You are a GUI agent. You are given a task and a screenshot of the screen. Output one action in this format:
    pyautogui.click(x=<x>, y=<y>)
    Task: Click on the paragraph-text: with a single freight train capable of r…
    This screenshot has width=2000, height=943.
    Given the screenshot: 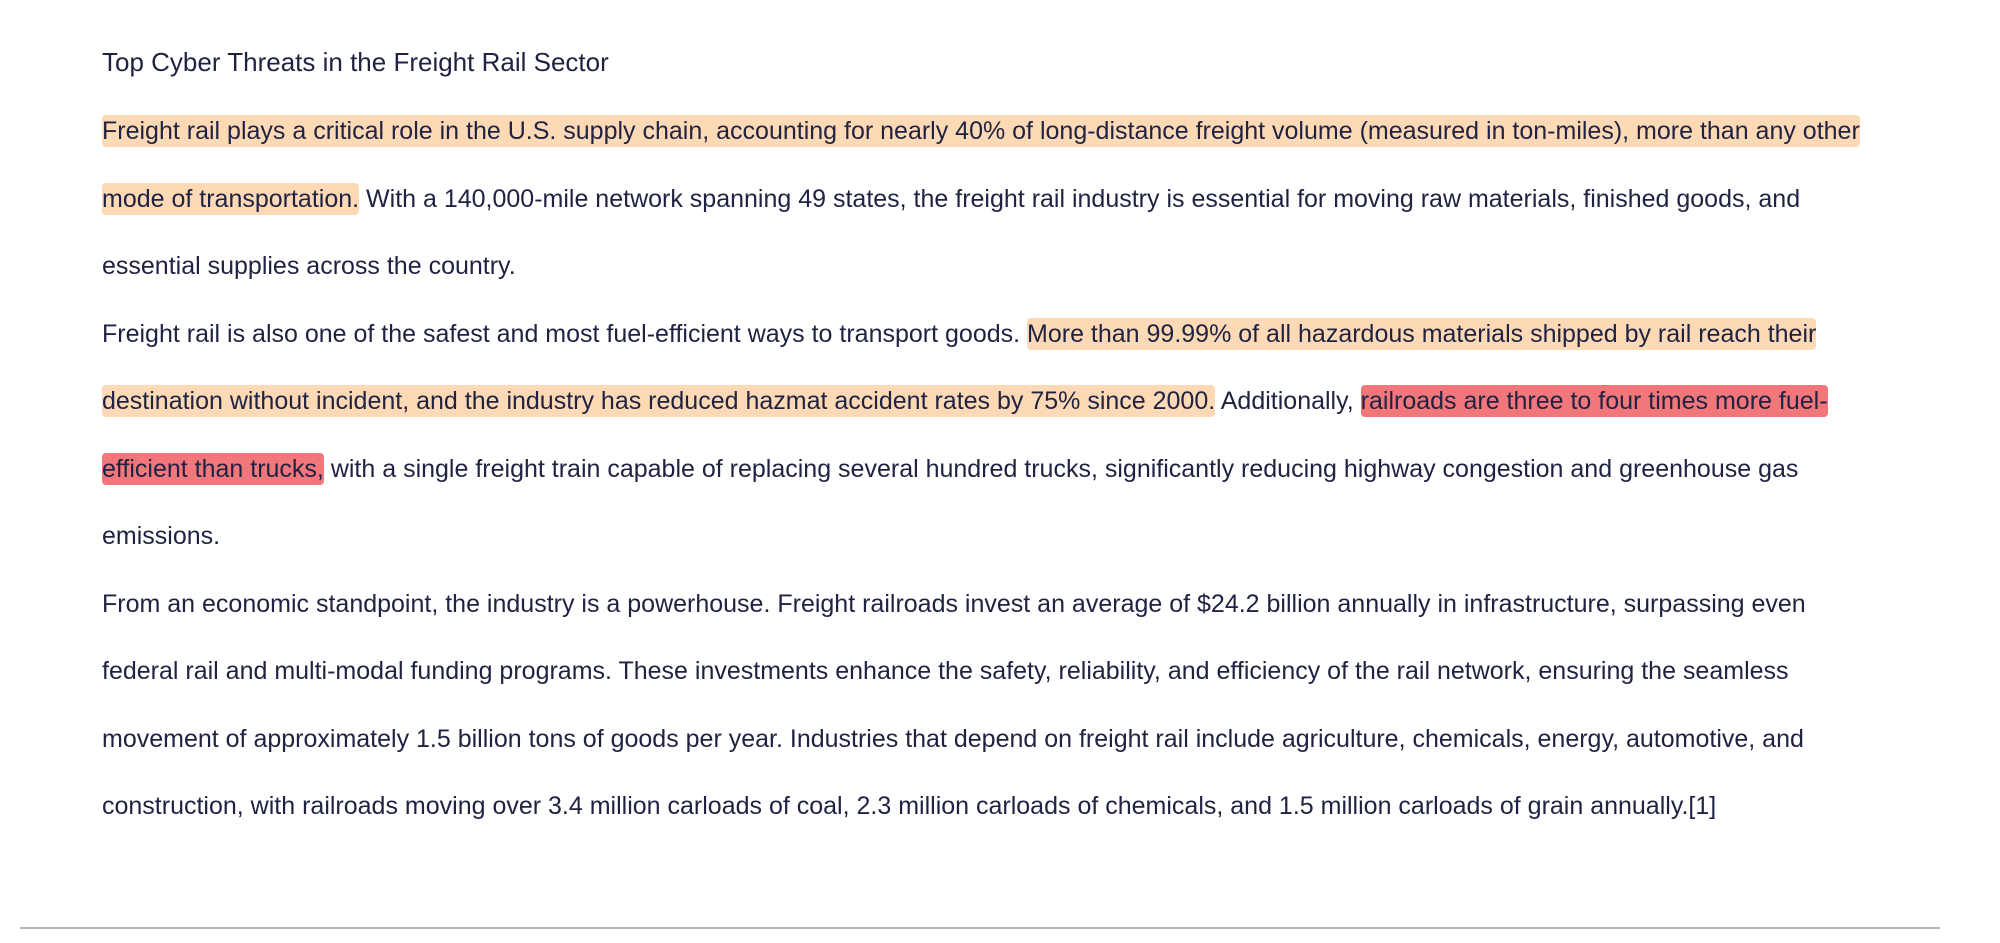 What is the action you would take?
    pyautogui.click(x=950, y=502)
    